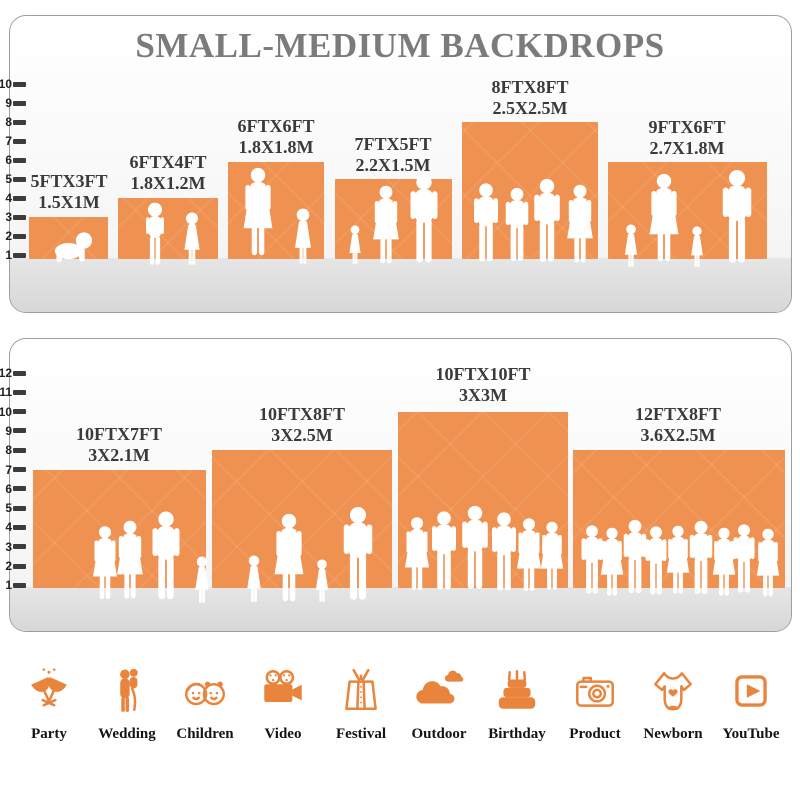 Image resolution: width=800 pixels, height=800 pixels. What do you see at coordinates (168, 173) in the screenshot?
I see `bar-size-label: 6FTX4FT 1.8X1.2M` at bounding box center [168, 173].